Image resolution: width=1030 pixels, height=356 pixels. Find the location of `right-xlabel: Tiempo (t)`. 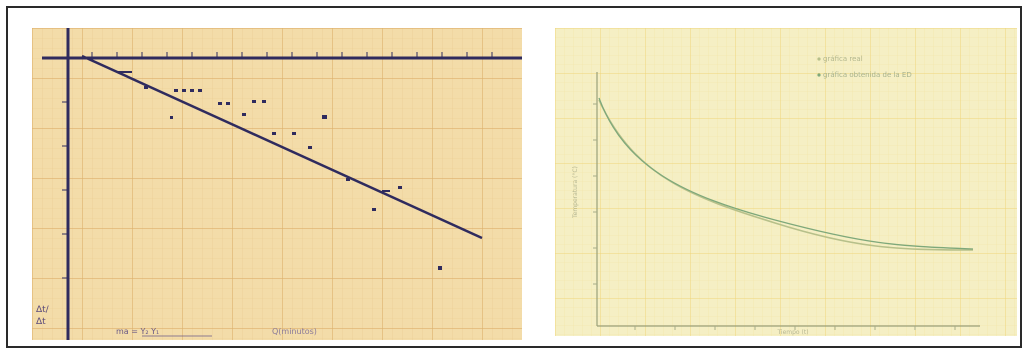

right-xlabel: Tiempo (t) is located at coordinates (792, 332).